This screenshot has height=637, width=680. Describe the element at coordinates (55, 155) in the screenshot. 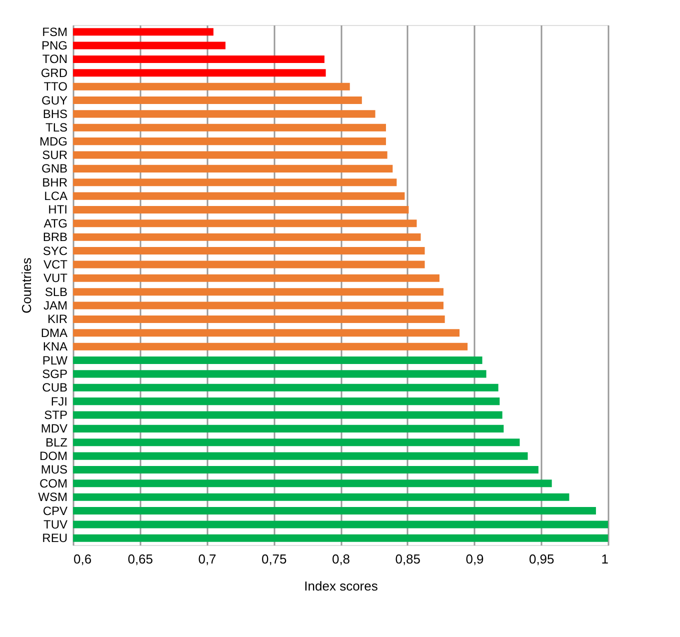

I see `y-tick-label: SUR` at that location.